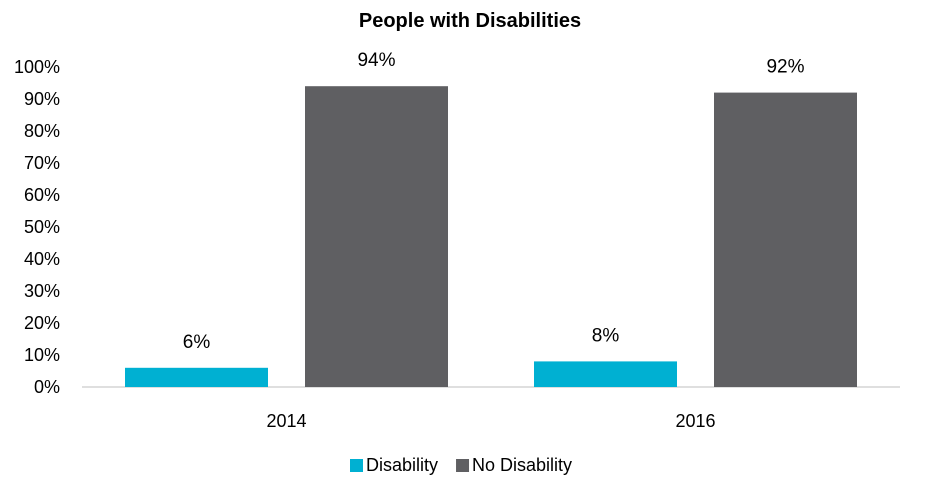 This screenshot has height=485, width=937. What do you see at coordinates (42, 163) in the screenshot?
I see `y-tick-label: 70%` at bounding box center [42, 163].